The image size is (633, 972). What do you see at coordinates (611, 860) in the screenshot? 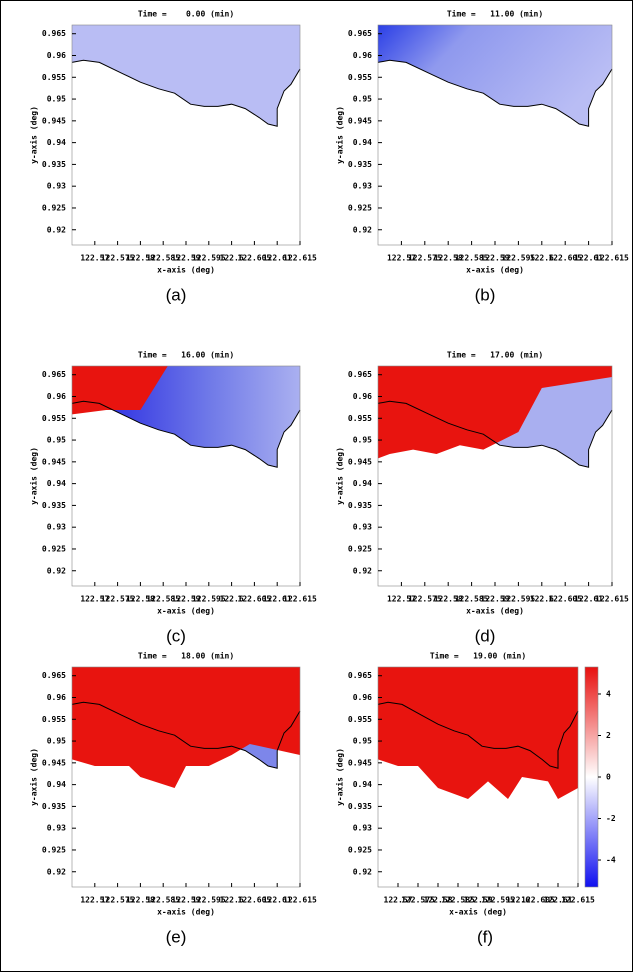
I see `colorbar-tick-label: -4` at bounding box center [611, 860].